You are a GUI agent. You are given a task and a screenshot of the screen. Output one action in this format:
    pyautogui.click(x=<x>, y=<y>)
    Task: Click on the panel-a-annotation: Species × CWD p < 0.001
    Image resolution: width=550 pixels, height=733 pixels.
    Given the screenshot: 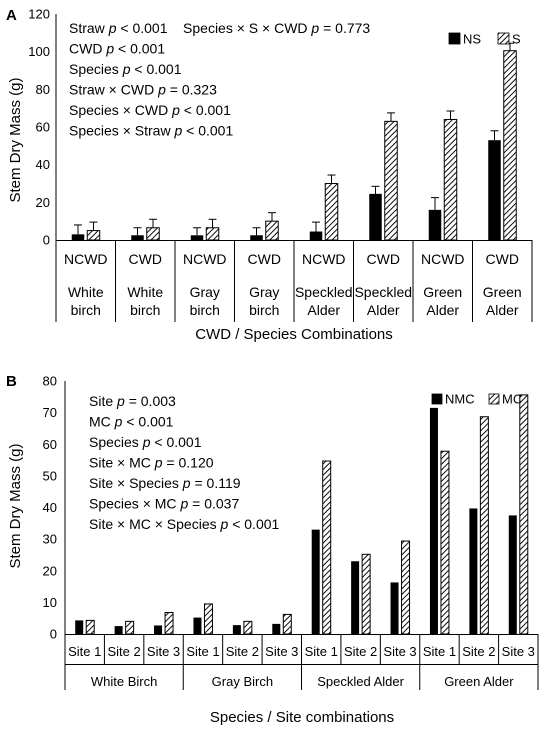 What is the action you would take?
    pyautogui.click(x=150, y=110)
    